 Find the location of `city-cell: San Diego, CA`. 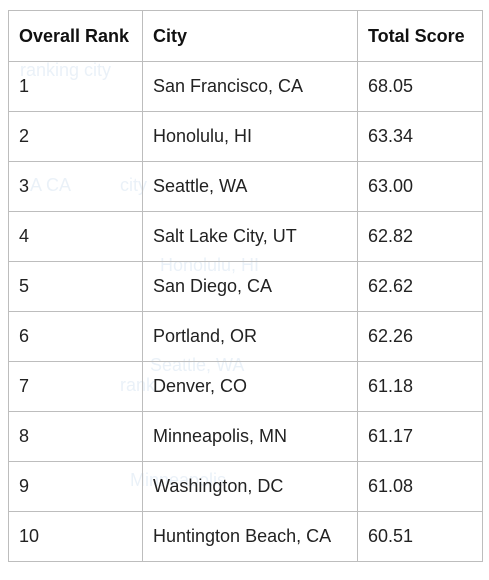

city-cell: San Diego, CA is located at coordinates (250, 286).